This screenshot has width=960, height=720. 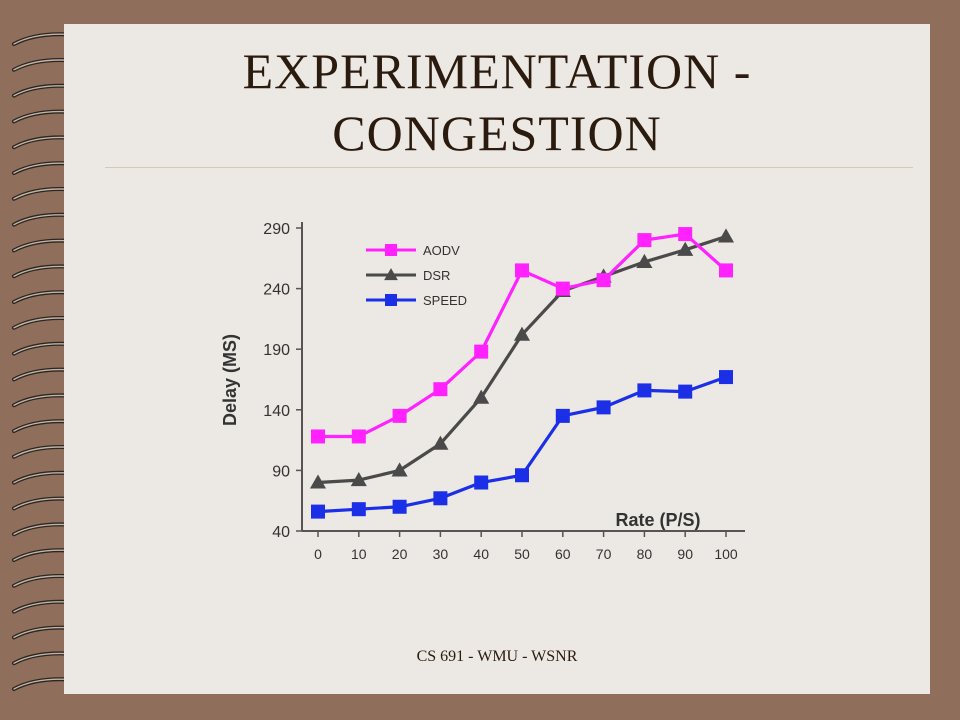 What do you see at coordinates (230, 380) in the screenshot?
I see `y-axis-label: Delay (MS)` at bounding box center [230, 380].